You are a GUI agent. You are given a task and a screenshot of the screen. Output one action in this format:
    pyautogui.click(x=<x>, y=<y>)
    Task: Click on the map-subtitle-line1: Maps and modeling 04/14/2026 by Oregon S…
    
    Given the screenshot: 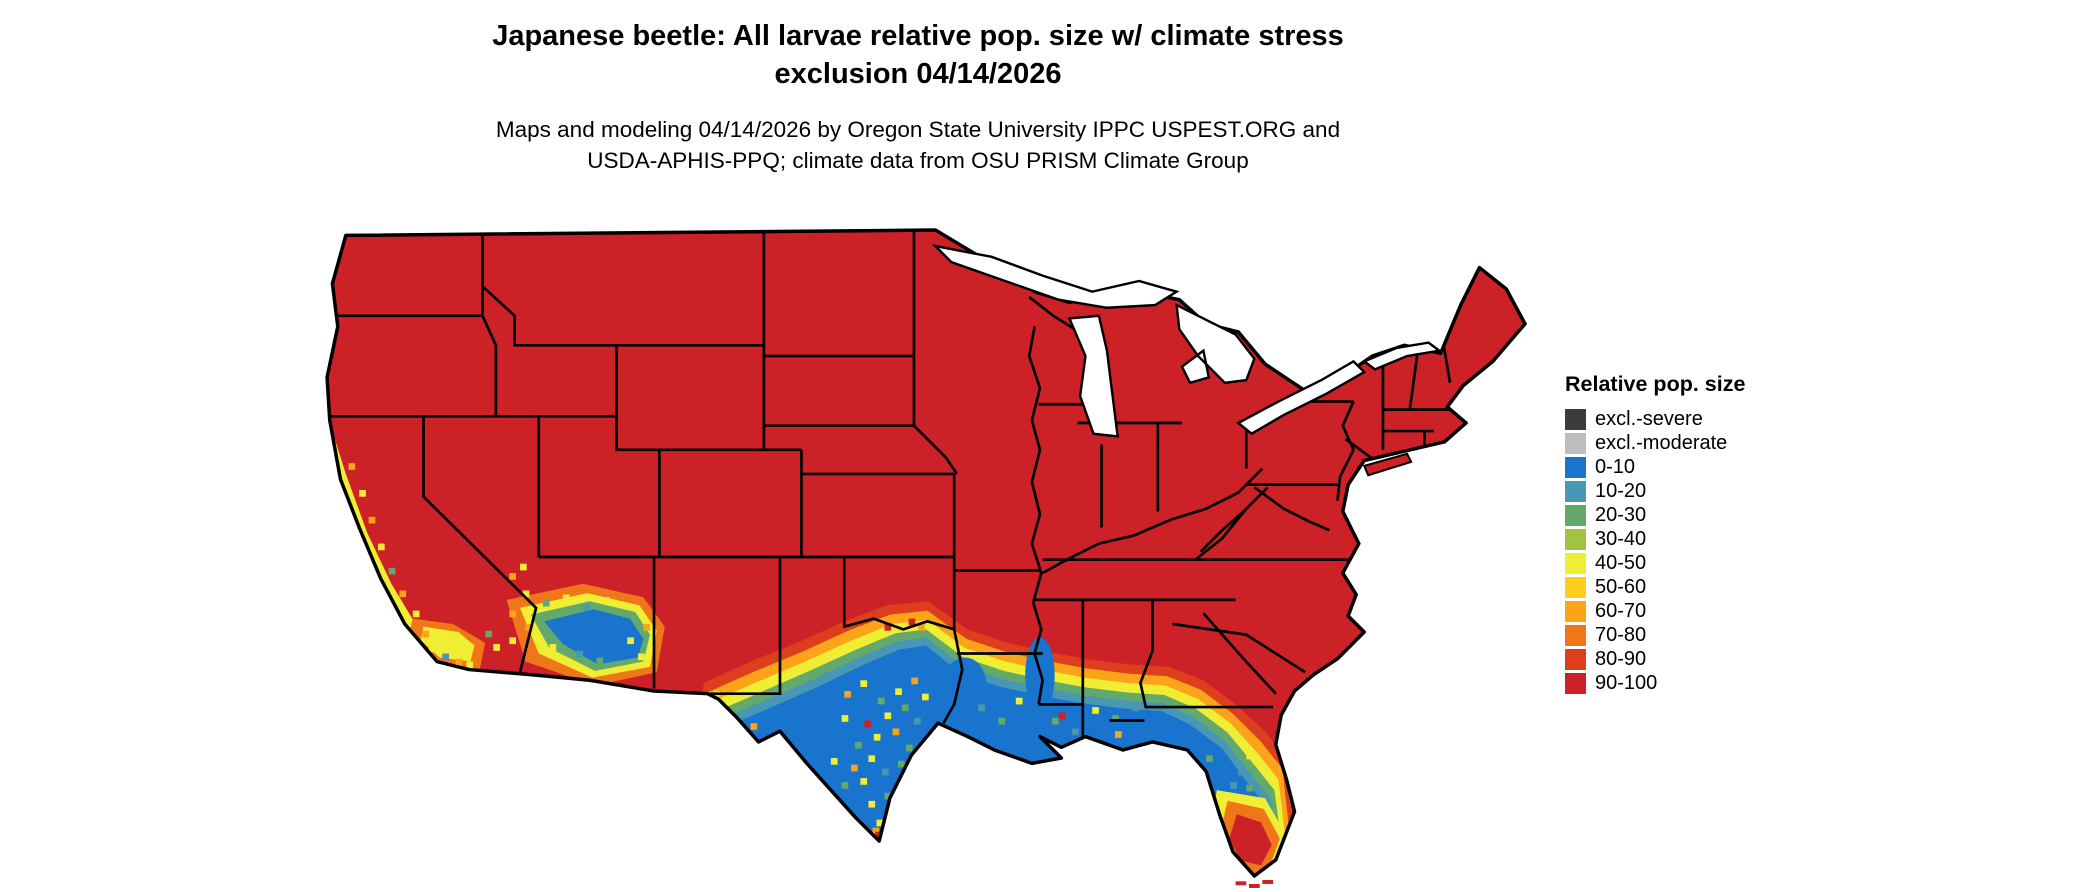 What is the action you would take?
    pyautogui.click(x=918, y=130)
    